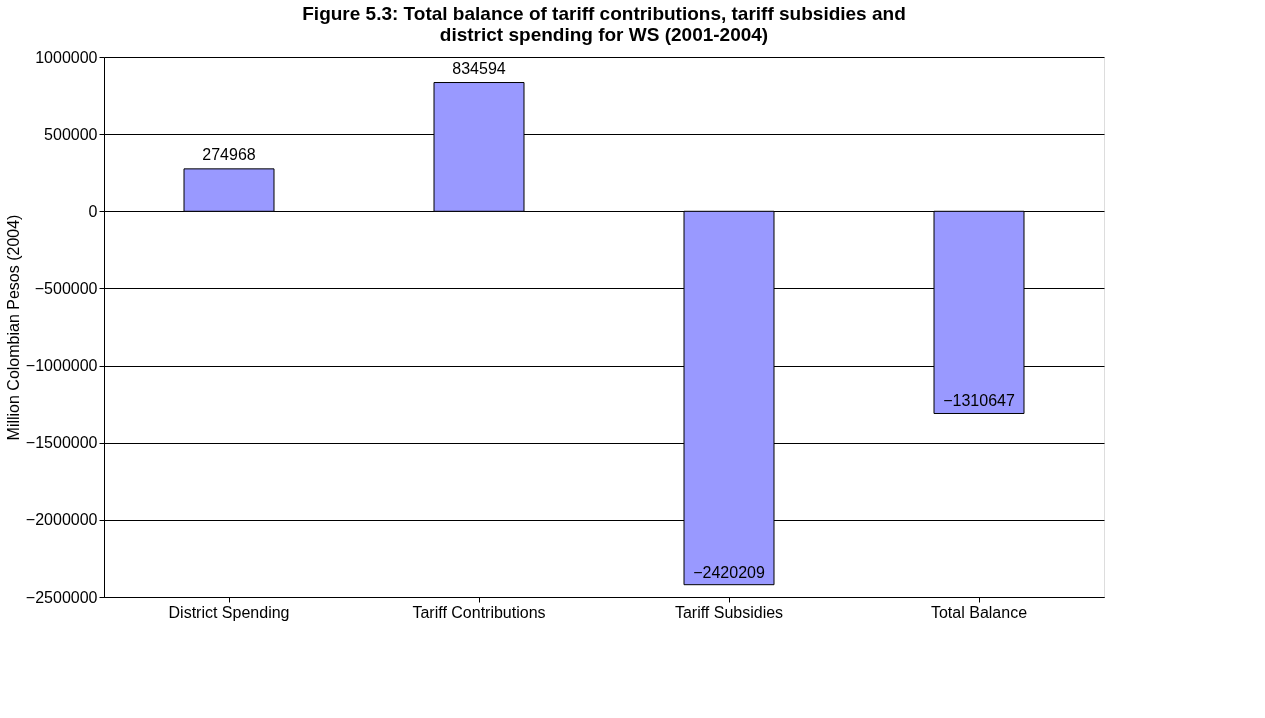  I want to click on data-label: 274968, so click(229, 154).